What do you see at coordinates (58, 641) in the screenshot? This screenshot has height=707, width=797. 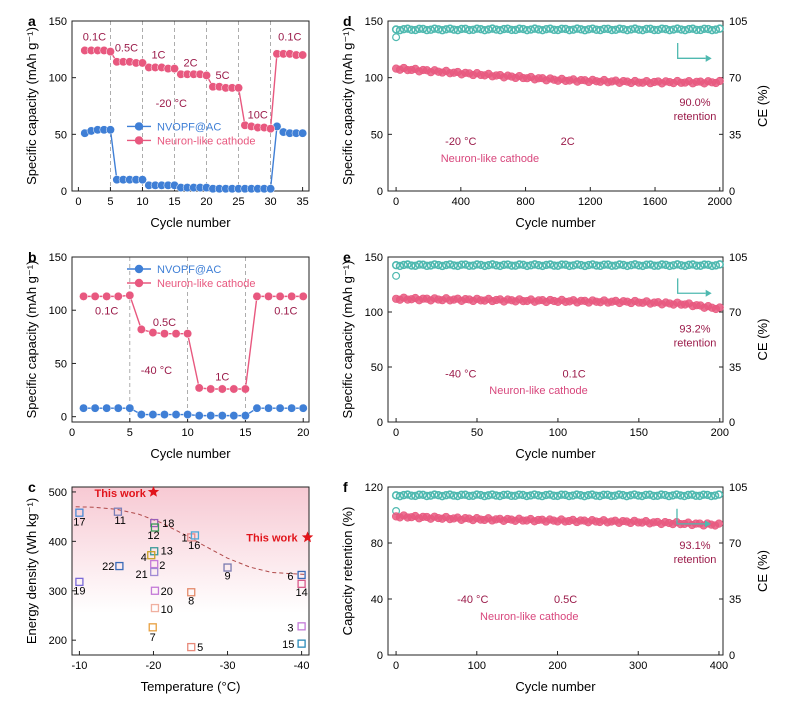 I see `y-tick-label: 200` at bounding box center [58, 641].